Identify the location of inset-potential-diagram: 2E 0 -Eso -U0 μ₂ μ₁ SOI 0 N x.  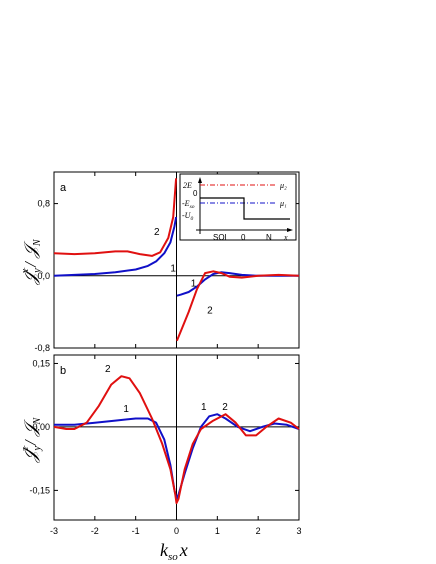
(238, 207).